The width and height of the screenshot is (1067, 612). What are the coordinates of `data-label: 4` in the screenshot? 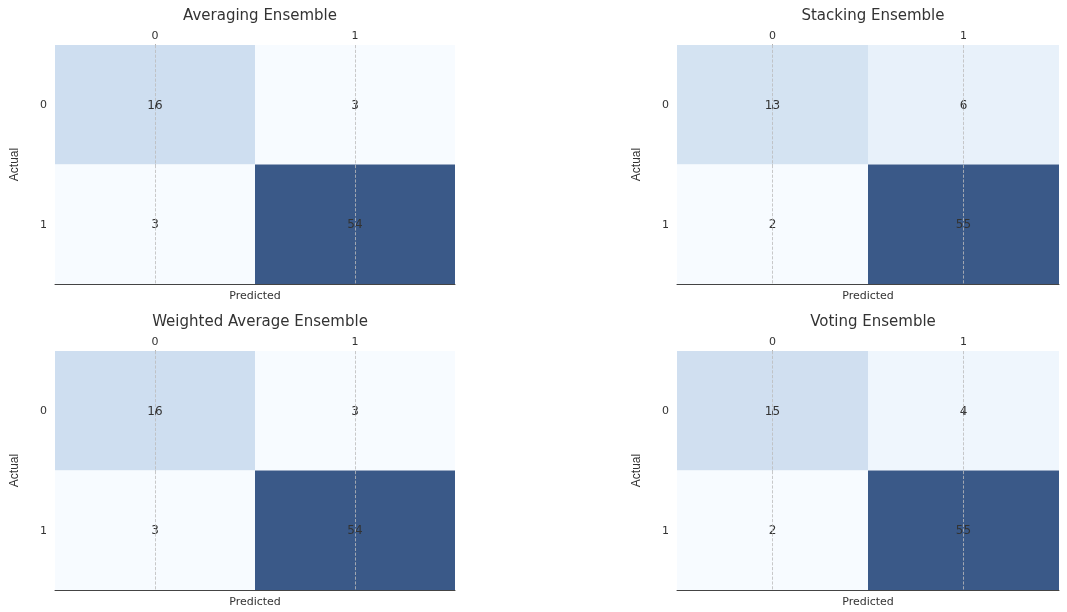 It's located at (963, 410).